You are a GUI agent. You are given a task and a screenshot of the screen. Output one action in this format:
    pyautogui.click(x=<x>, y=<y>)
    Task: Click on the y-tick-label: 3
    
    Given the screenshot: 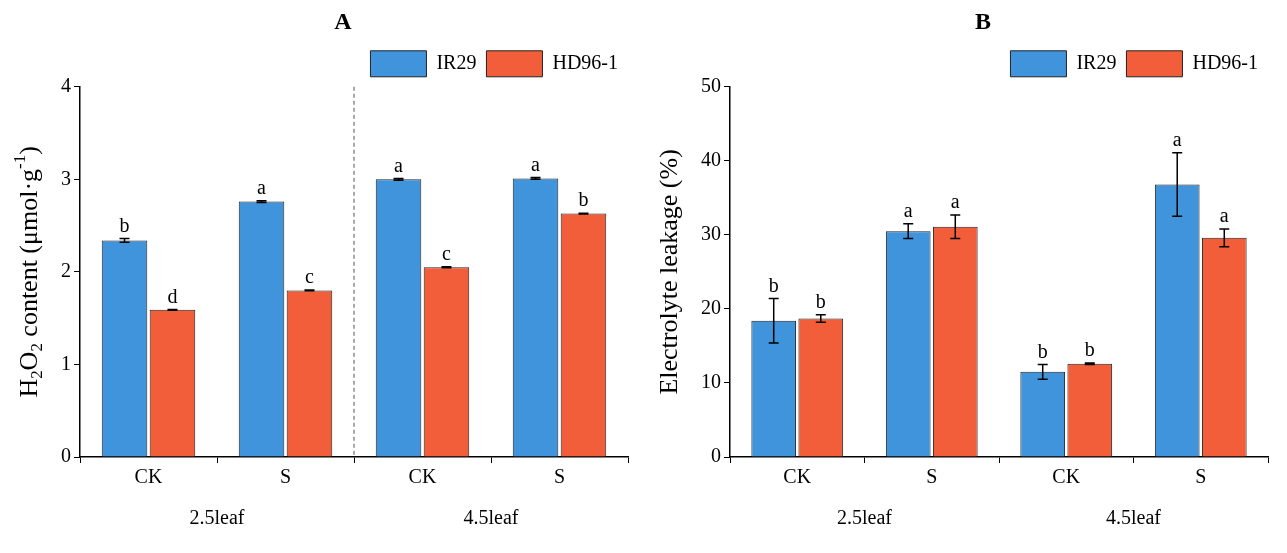 What is the action you would take?
    pyautogui.click(x=66, y=177)
    